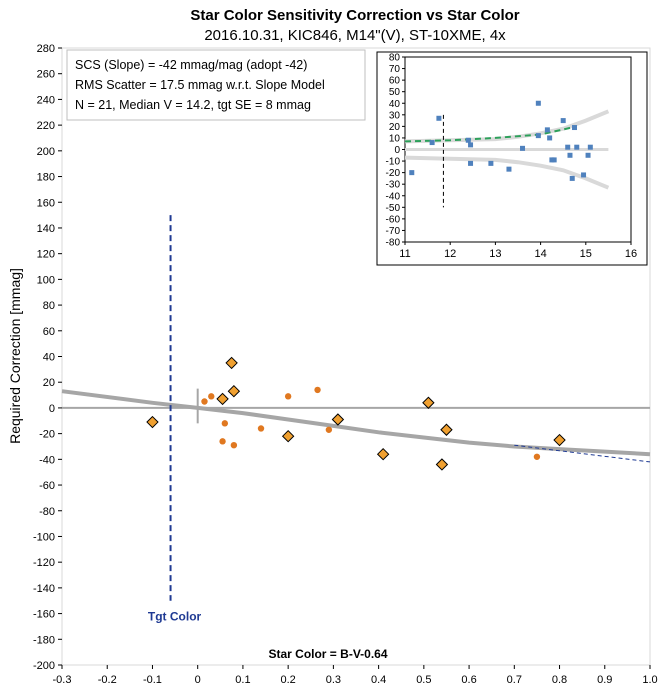 The width and height of the screenshot is (664, 691). Describe the element at coordinates (378, 680) in the screenshot. I see `x-tick-label: 0.4` at that location.